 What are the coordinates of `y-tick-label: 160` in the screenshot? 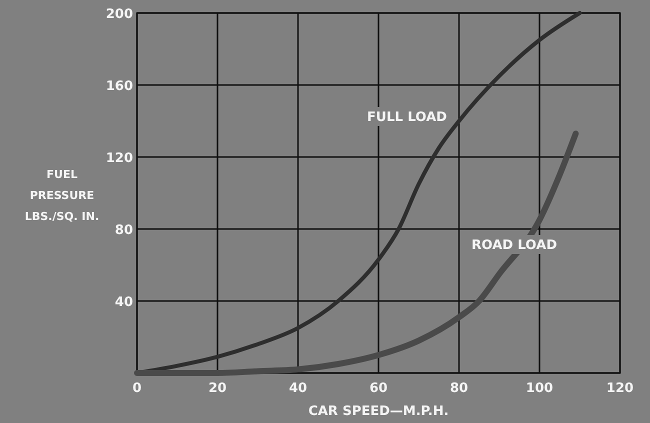 It's located at (119, 86).